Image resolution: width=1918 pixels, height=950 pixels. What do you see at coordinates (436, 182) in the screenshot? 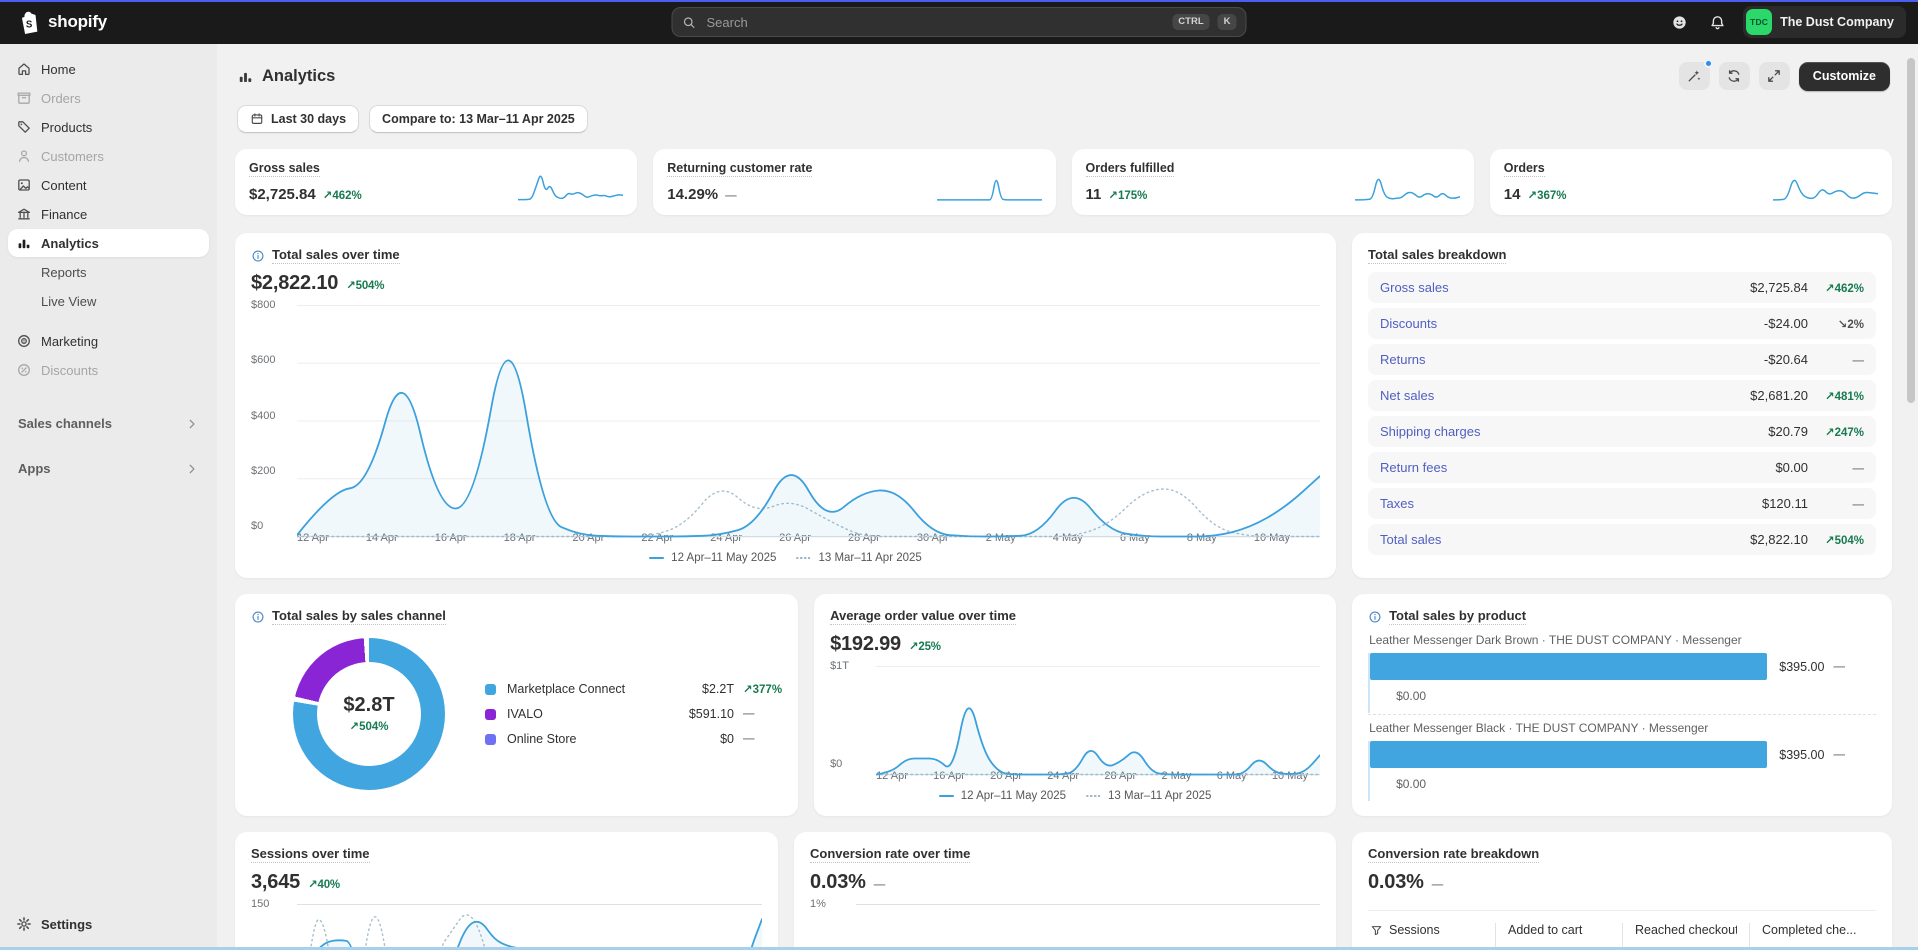
I see `kpi-card: Gross sales $2,725.84 ↗462%` at bounding box center [436, 182].